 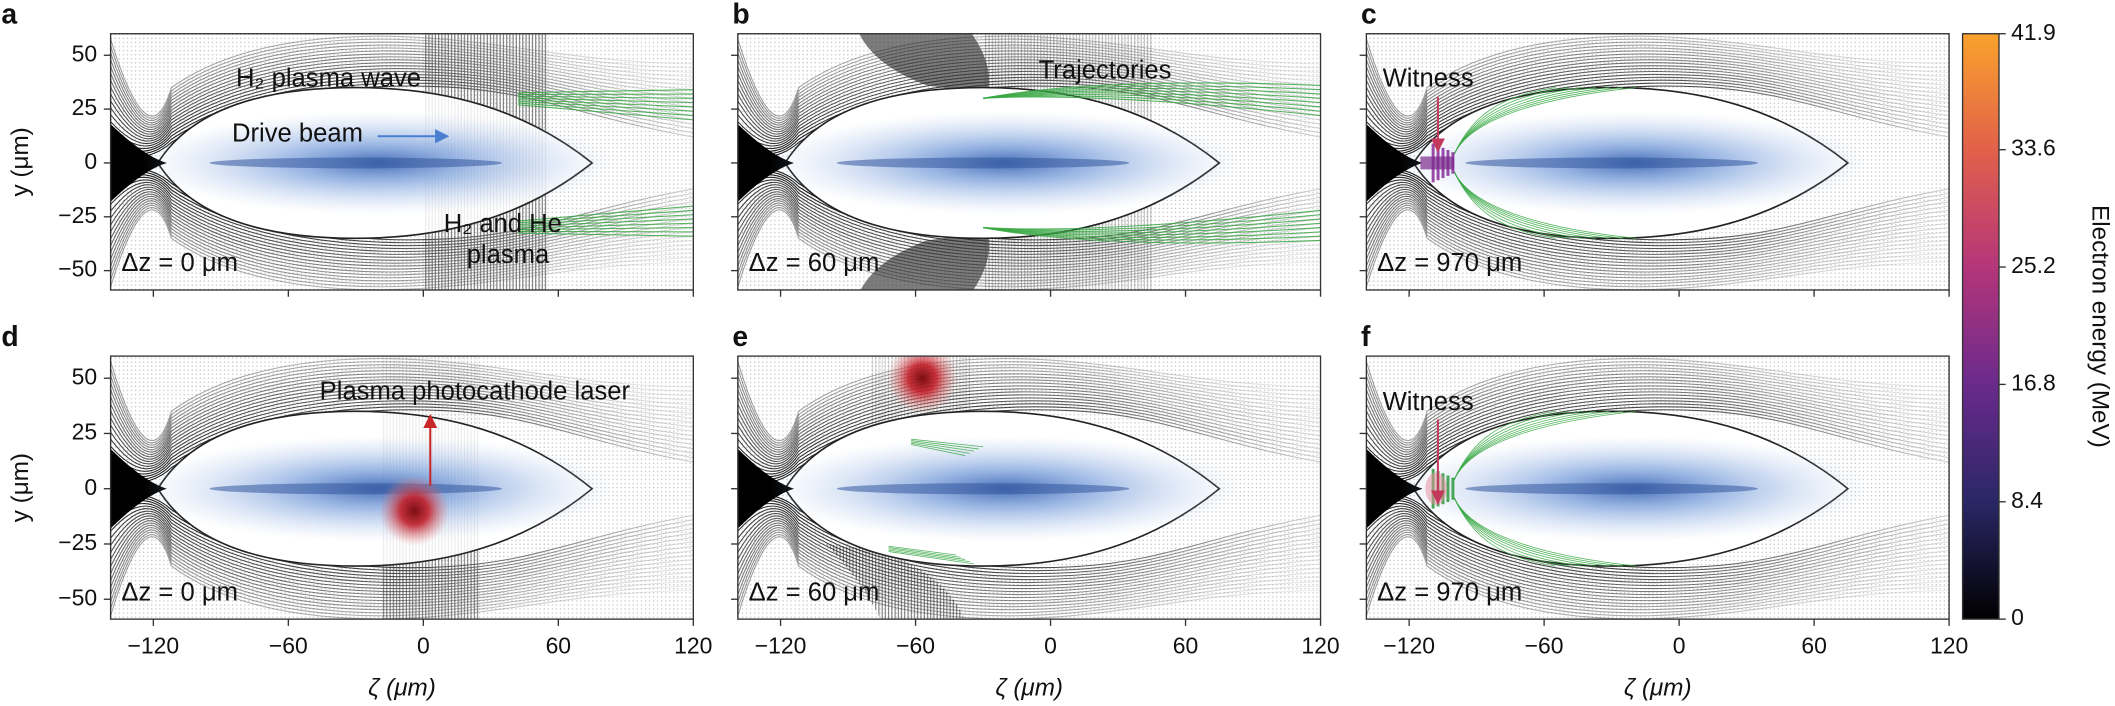 What do you see at coordinates (740, 15) in the screenshot?
I see `panel-letter: b` at bounding box center [740, 15].